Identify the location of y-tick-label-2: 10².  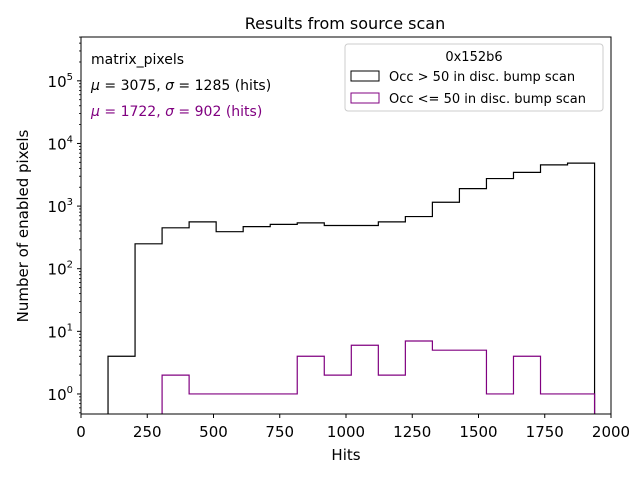
(60, 269).